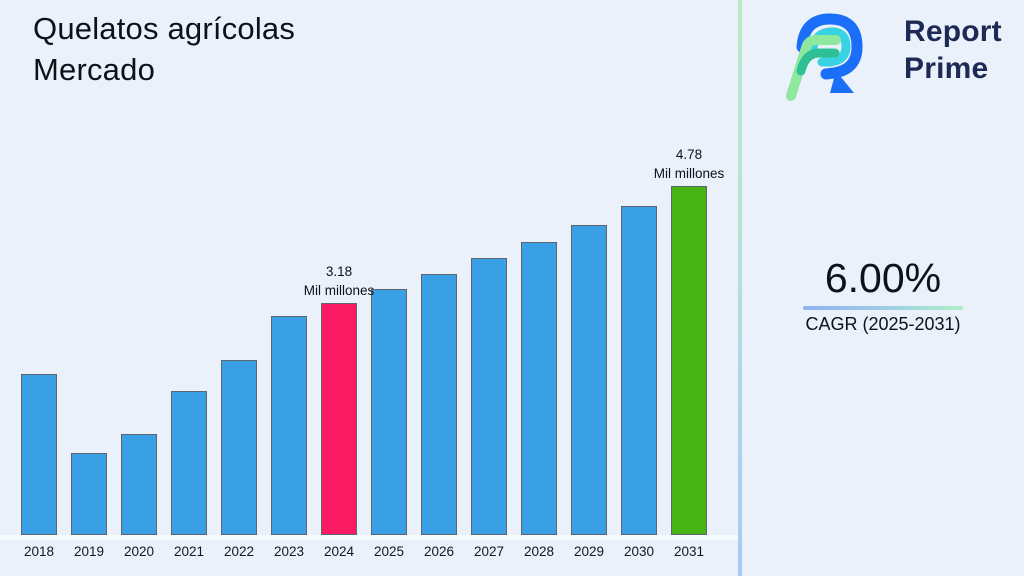 Image resolution: width=1024 pixels, height=576 pixels. I want to click on cagr-value: 6.00%, so click(883, 278).